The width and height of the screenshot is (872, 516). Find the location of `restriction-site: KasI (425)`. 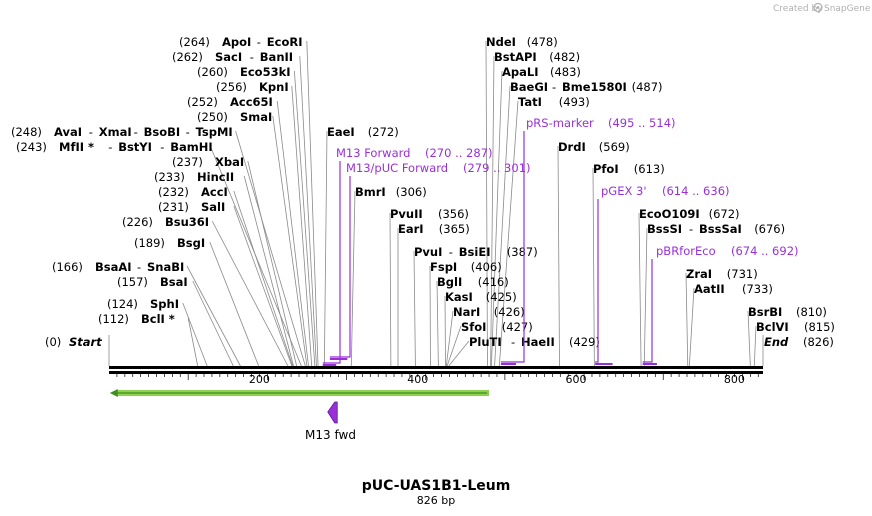

restriction-site: KasI (425) is located at coordinates (481, 297).